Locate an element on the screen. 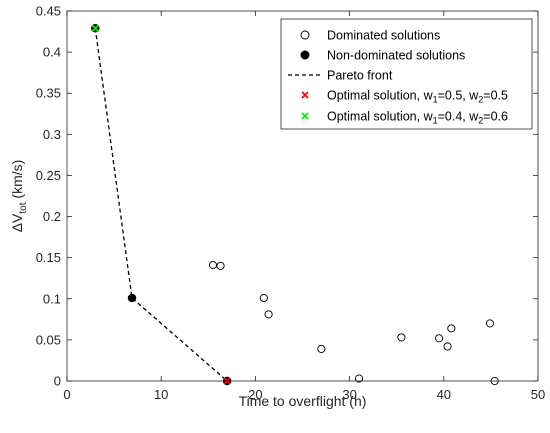 The image size is (550, 433). legend-marker-red-x is located at coordinates (305, 95).